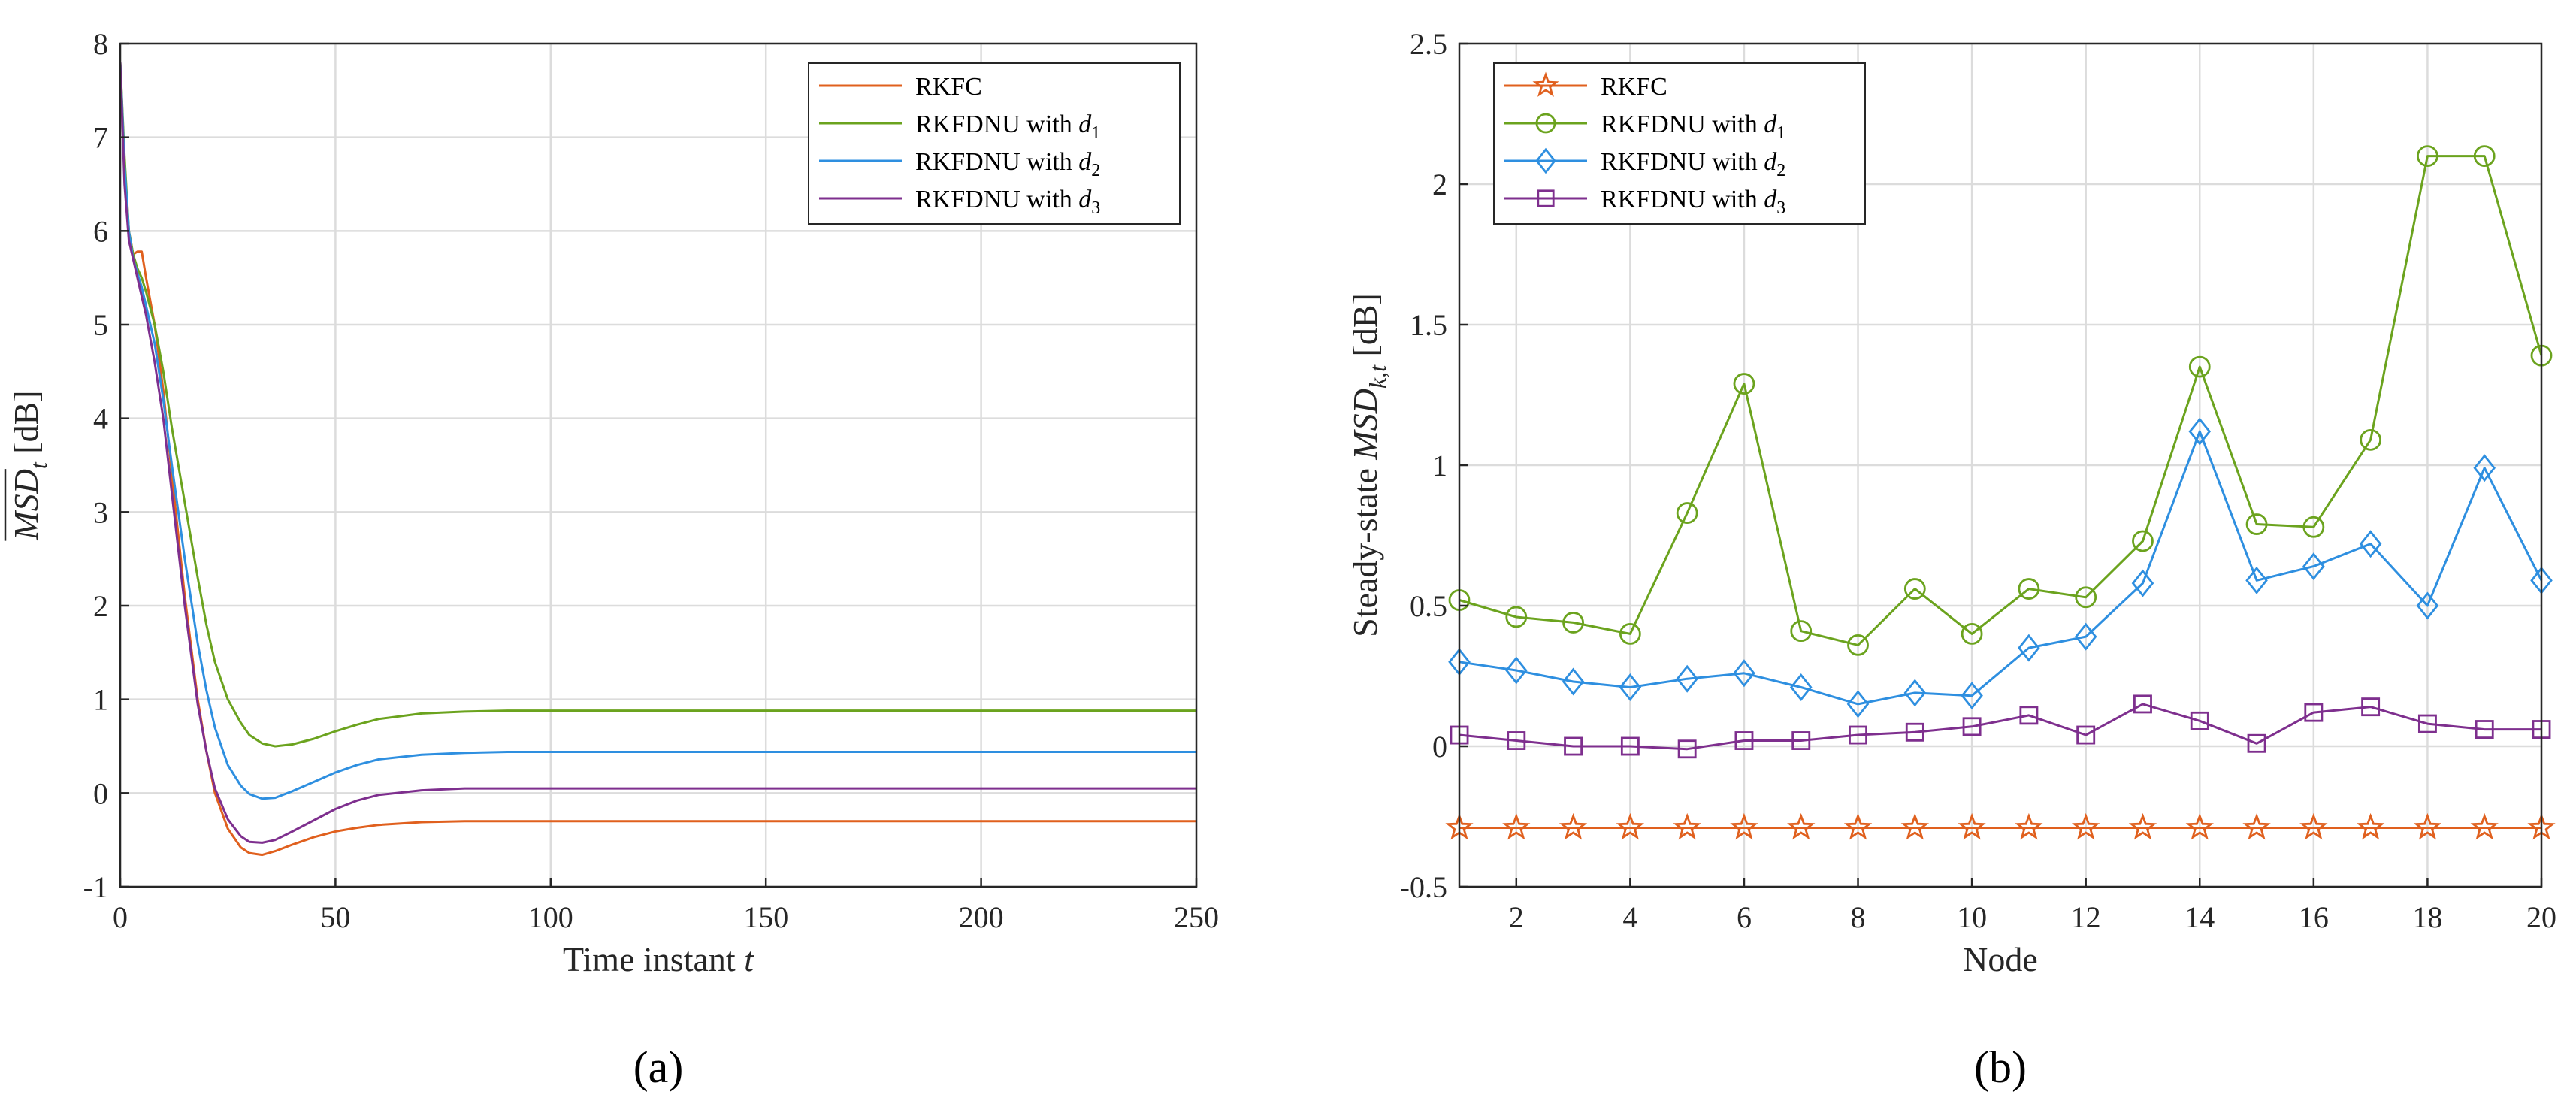  I want to click on legend-box-a, so click(994, 143).